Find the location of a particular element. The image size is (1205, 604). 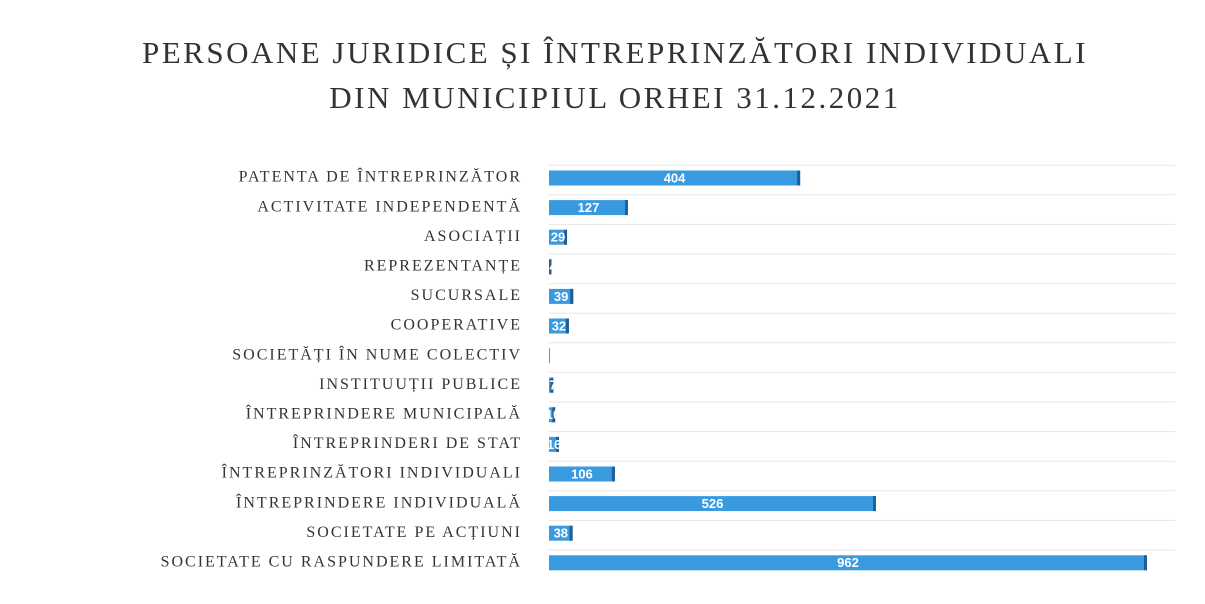

category-label: SOCIETĂȚI ÎN NUME COLECTIV is located at coordinates (377, 353).